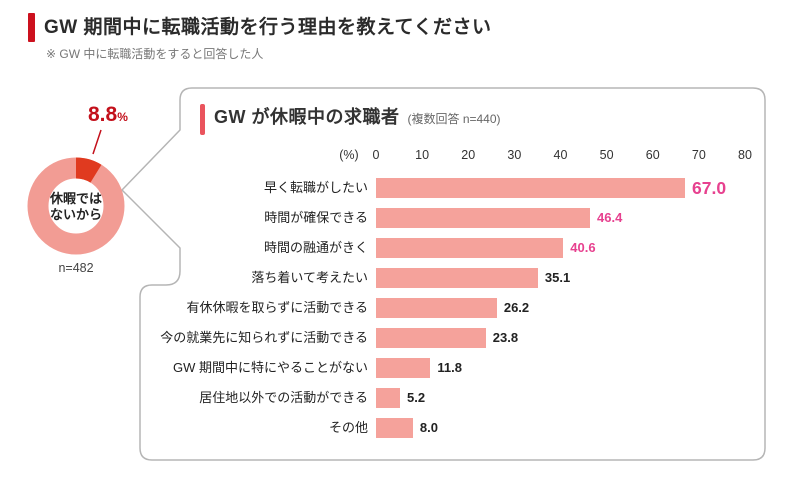  Describe the element at coordinates (31, 27) in the screenshot. I see `page-accent-bar` at that location.